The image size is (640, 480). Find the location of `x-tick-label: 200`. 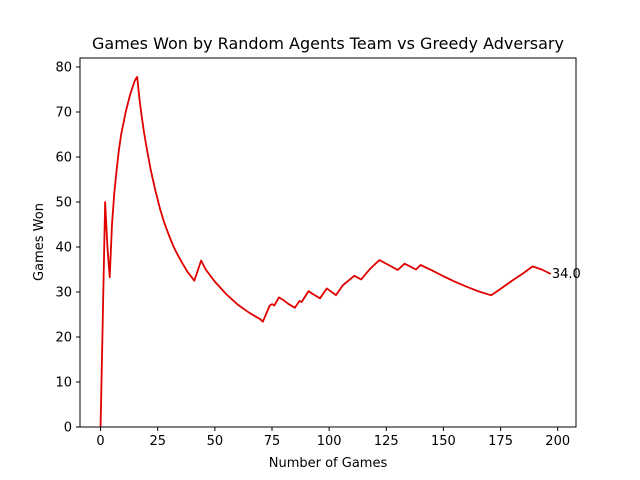

x-tick-label: 200 is located at coordinates (557, 441).